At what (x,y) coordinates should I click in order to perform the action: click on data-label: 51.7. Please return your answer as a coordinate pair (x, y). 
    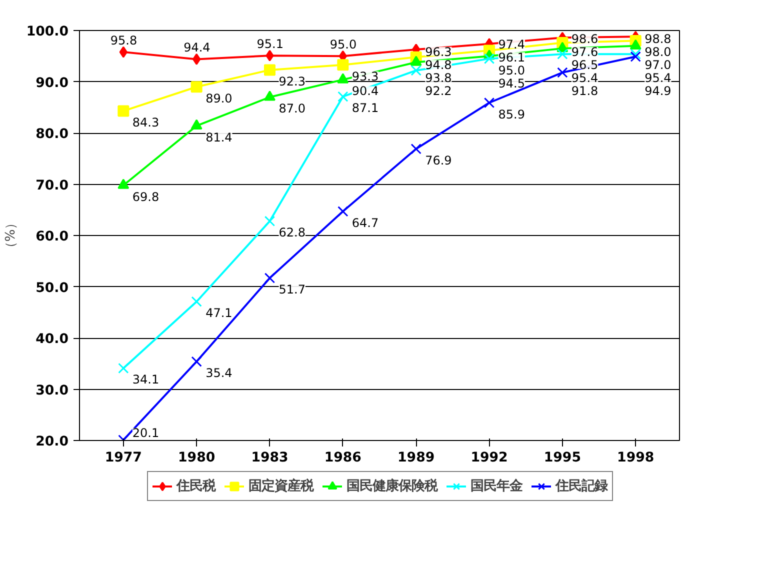
    Looking at the image, I should click on (292, 289).